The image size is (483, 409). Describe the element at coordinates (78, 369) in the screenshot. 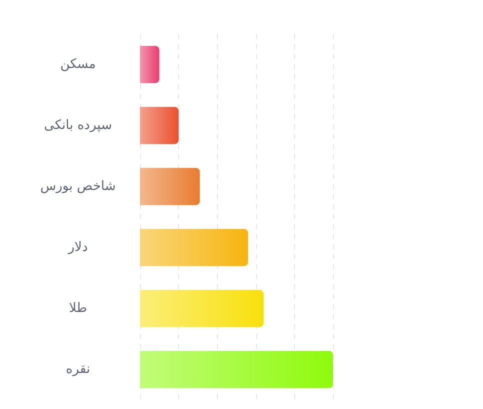

I see `y-tick-label: نقره` at that location.